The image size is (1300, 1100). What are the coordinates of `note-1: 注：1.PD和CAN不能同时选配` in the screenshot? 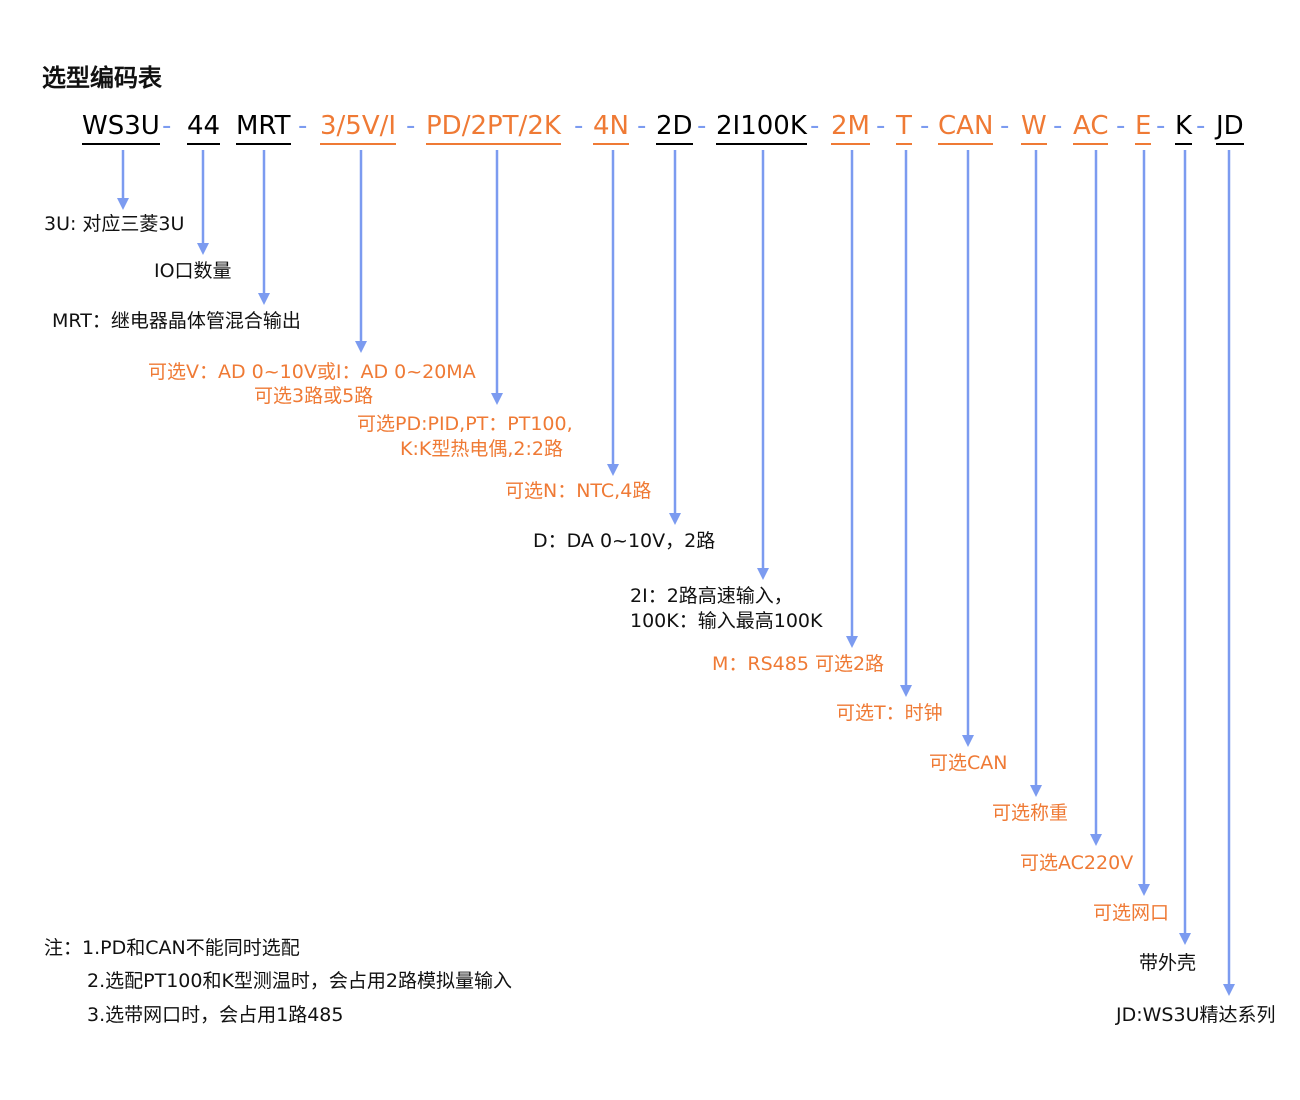 It's located at (172, 948).